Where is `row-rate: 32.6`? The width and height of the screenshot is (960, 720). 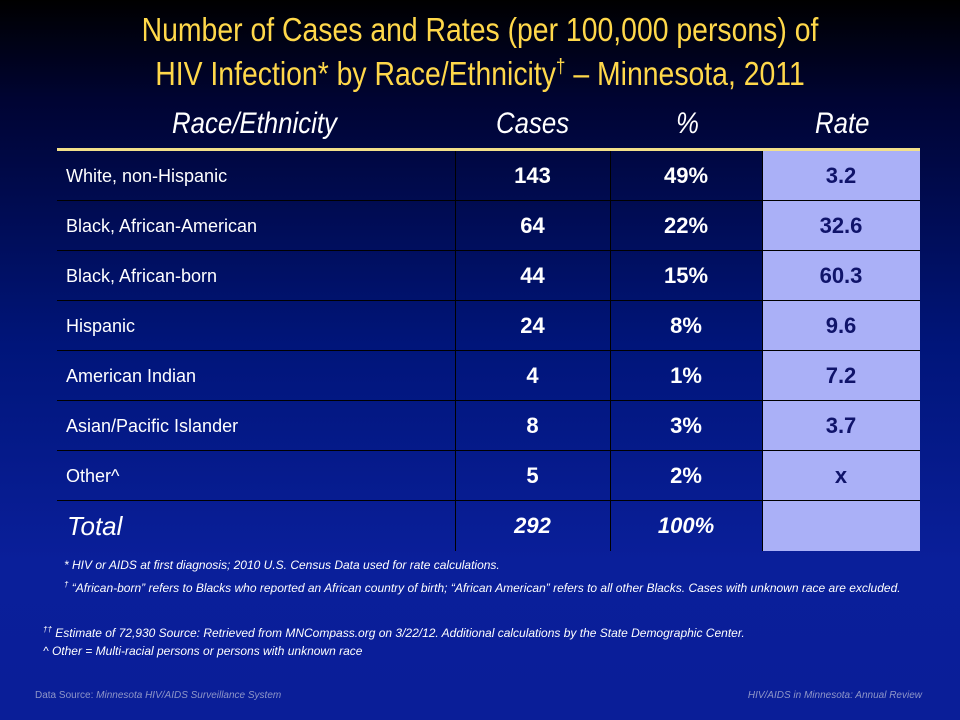 row-rate: 32.6 is located at coordinates (841, 225).